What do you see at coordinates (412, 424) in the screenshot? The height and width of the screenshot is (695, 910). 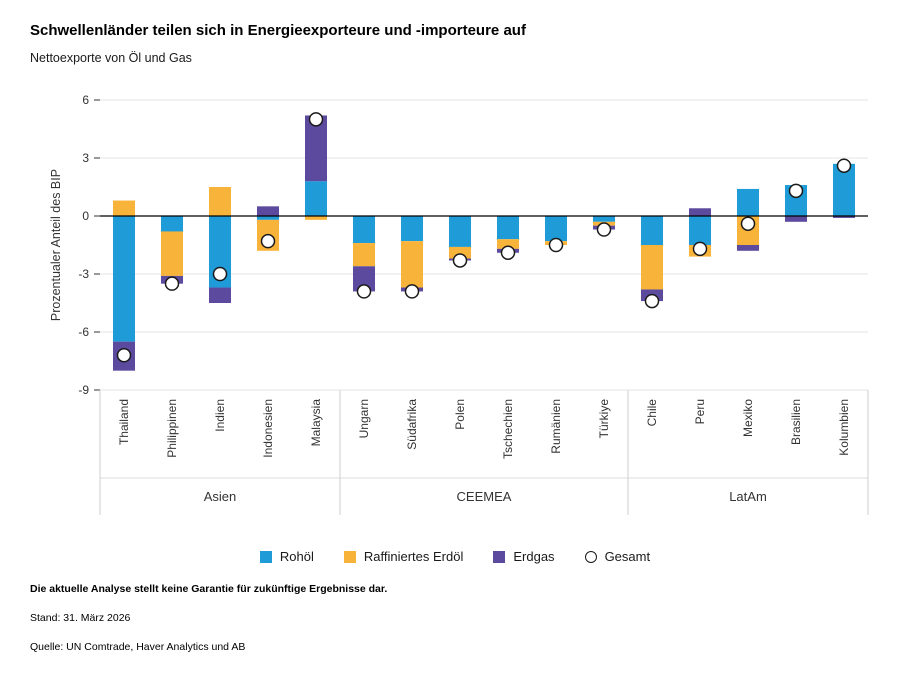 I see `country-label: Südafrika` at bounding box center [412, 424].